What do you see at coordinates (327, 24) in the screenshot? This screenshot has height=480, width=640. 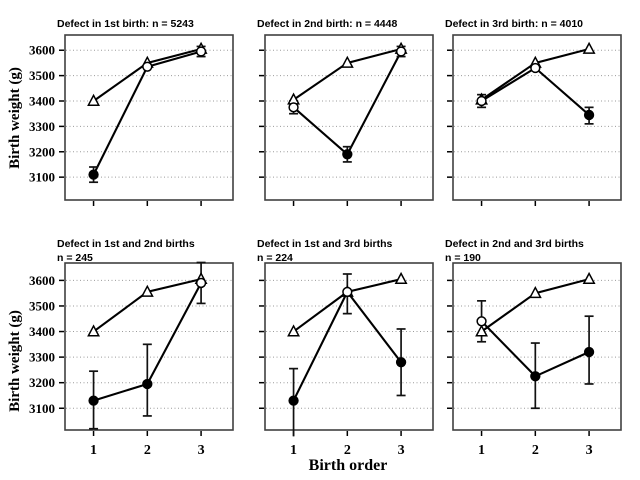 I see `panel-title: Defect in 2nd birth: n = 4448` at bounding box center [327, 24].